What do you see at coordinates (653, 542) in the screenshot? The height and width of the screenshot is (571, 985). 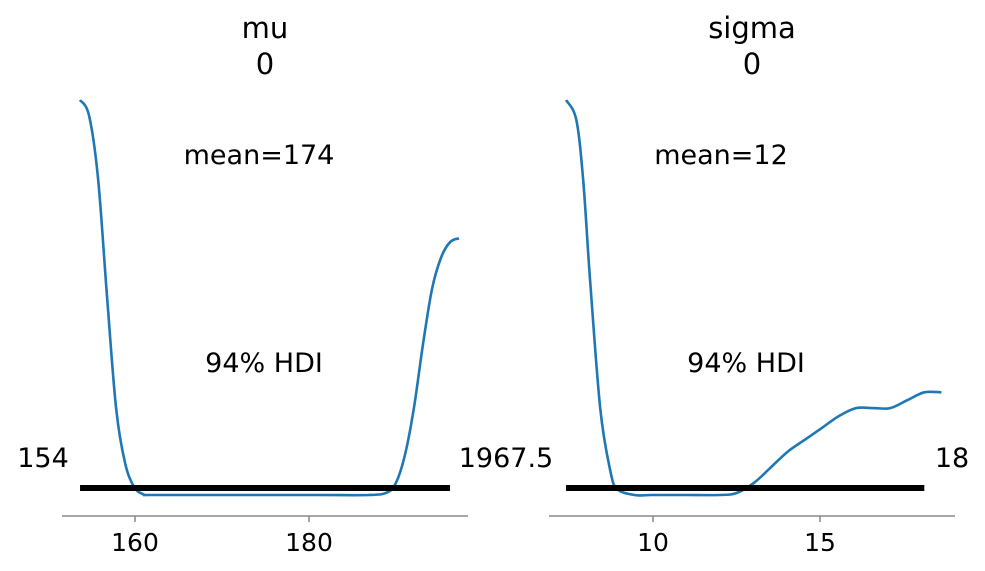 I see `x-tick-label-sigma-10: 10` at bounding box center [653, 542].